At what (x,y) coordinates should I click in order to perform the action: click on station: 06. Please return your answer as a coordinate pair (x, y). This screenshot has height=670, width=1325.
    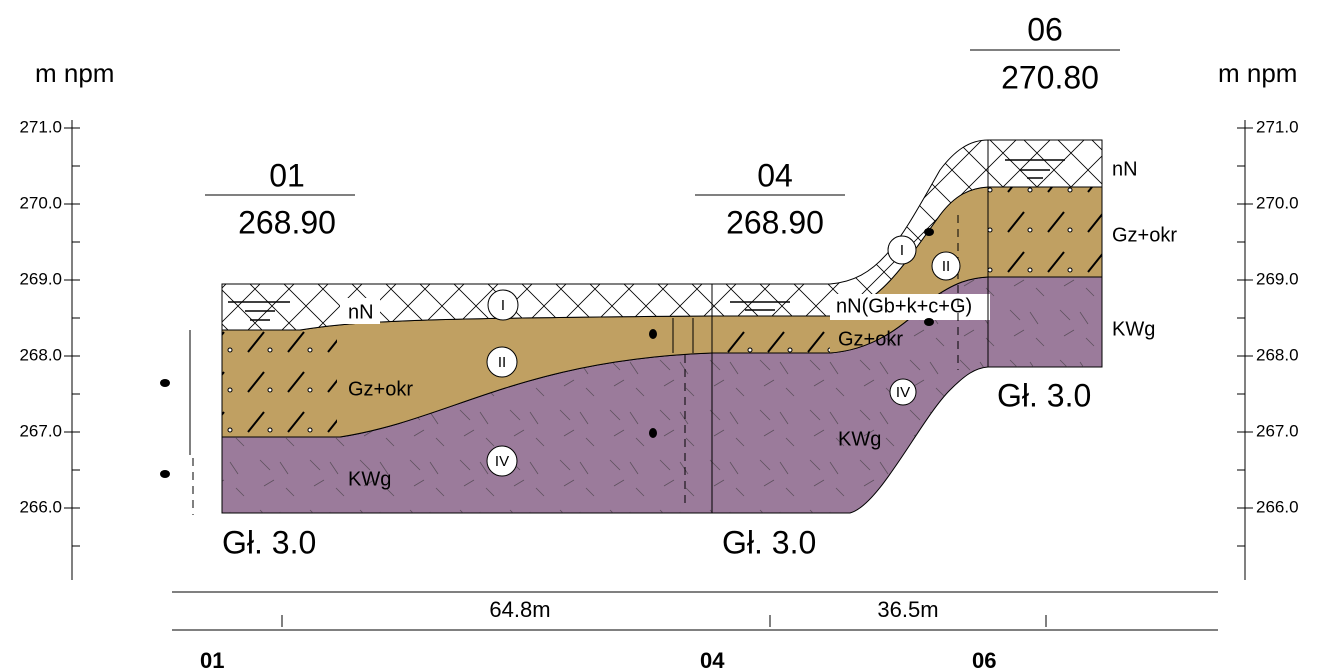
    Looking at the image, I should click on (984, 659).